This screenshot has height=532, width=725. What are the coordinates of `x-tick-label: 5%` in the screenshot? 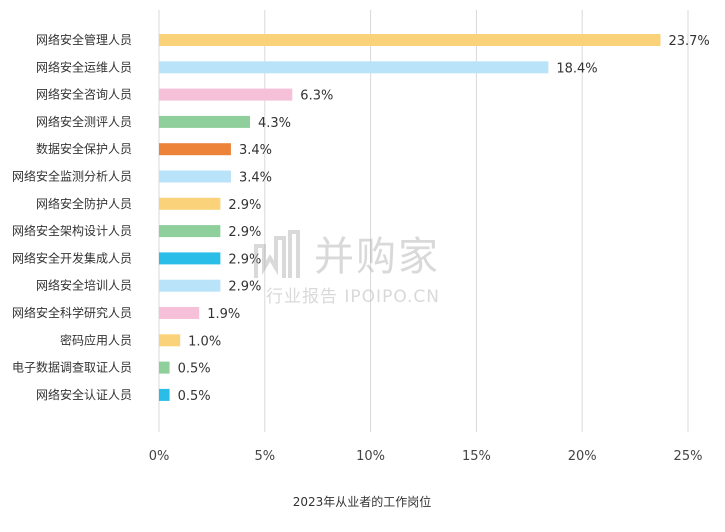 It's located at (264, 456).